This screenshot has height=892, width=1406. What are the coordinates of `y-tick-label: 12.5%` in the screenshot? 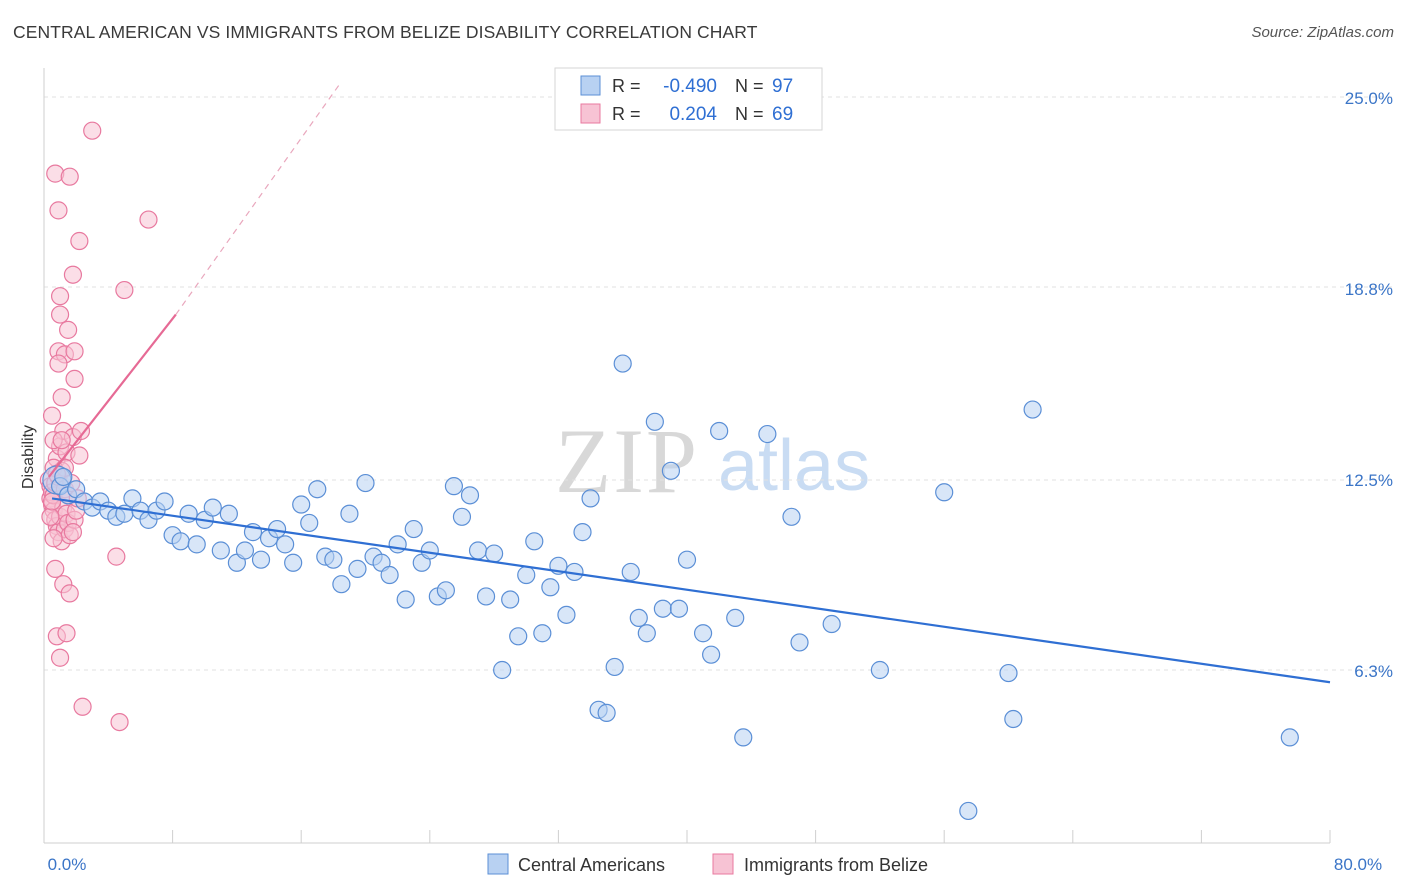 It's located at (1369, 480).